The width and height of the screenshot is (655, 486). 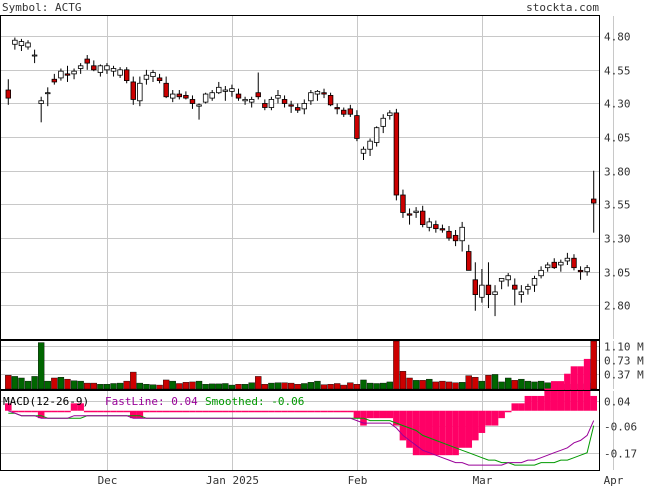 I want to click on macd-tick-label: -0.06, so click(x=620, y=427).